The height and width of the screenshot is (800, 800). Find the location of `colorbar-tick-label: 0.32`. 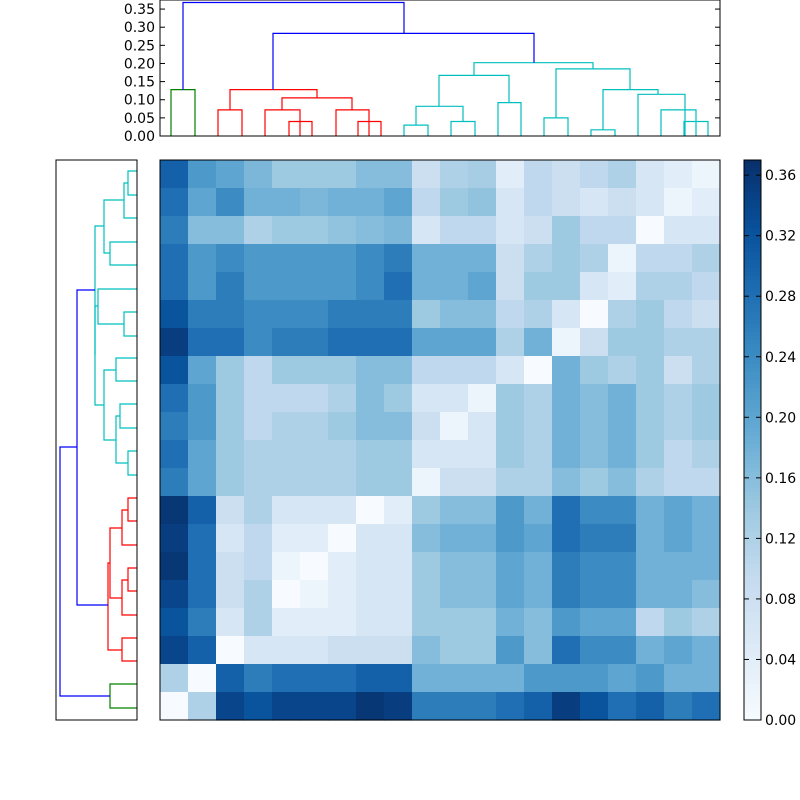

colorbar-tick-label: 0.32 is located at coordinates (780, 237).